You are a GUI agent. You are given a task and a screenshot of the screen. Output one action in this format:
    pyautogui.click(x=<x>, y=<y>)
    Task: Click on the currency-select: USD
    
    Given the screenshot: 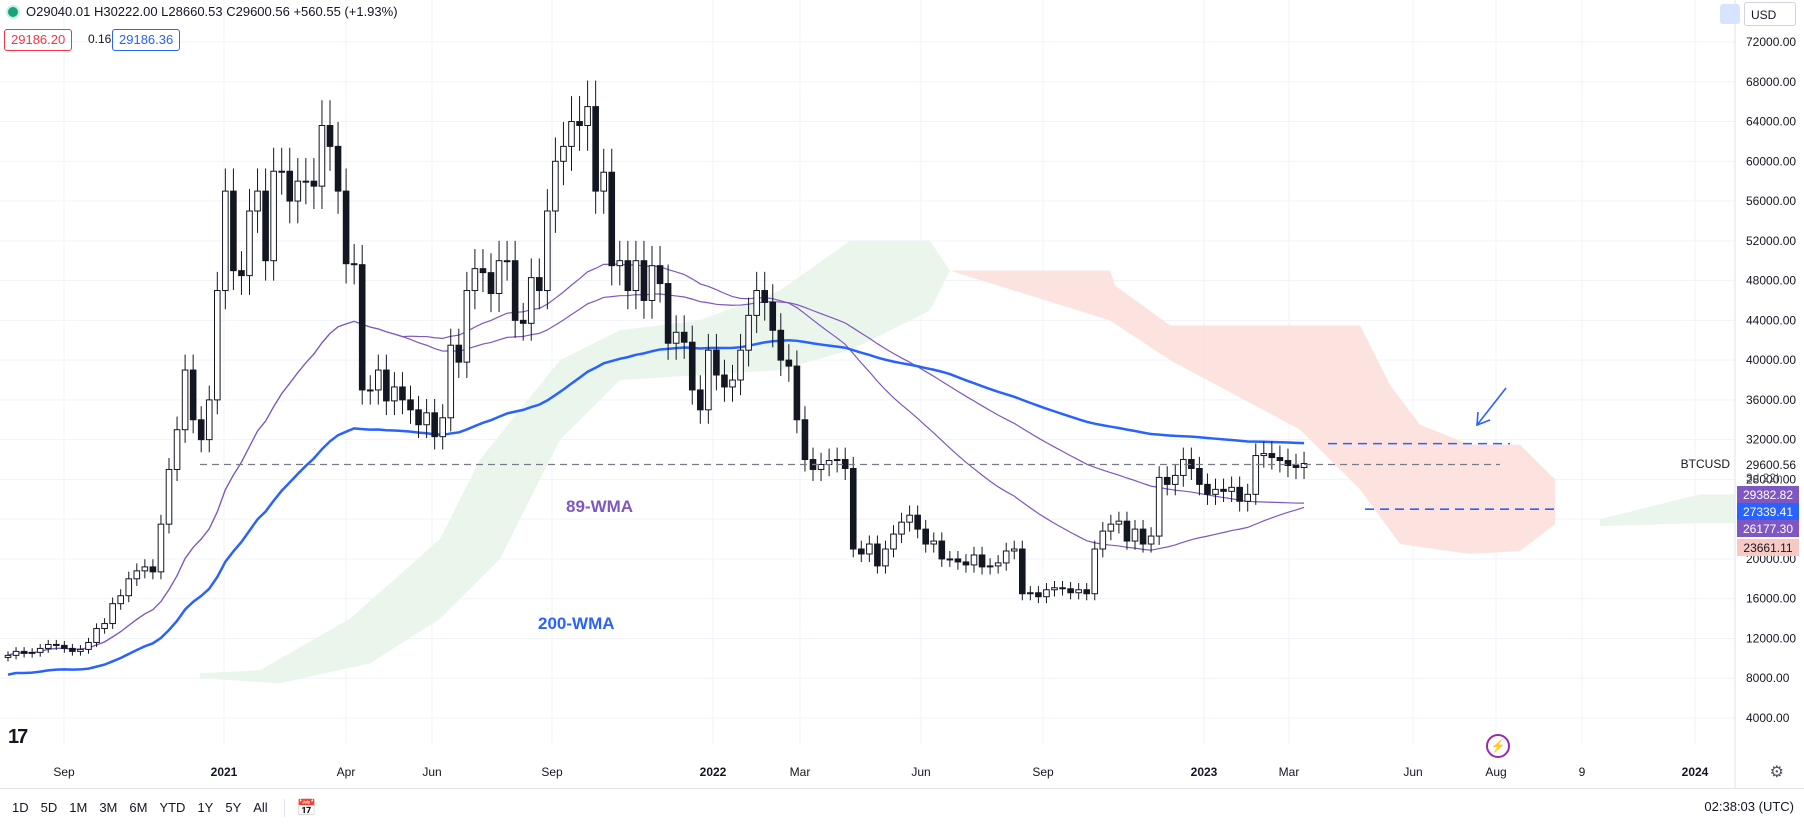 What is the action you would take?
    pyautogui.click(x=1770, y=14)
    